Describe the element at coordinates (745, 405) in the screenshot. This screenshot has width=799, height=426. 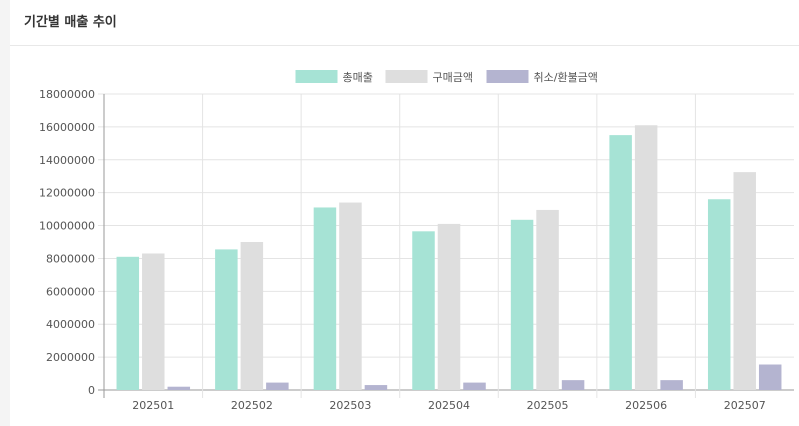
I see `x-tick-label: 202507` at that location.